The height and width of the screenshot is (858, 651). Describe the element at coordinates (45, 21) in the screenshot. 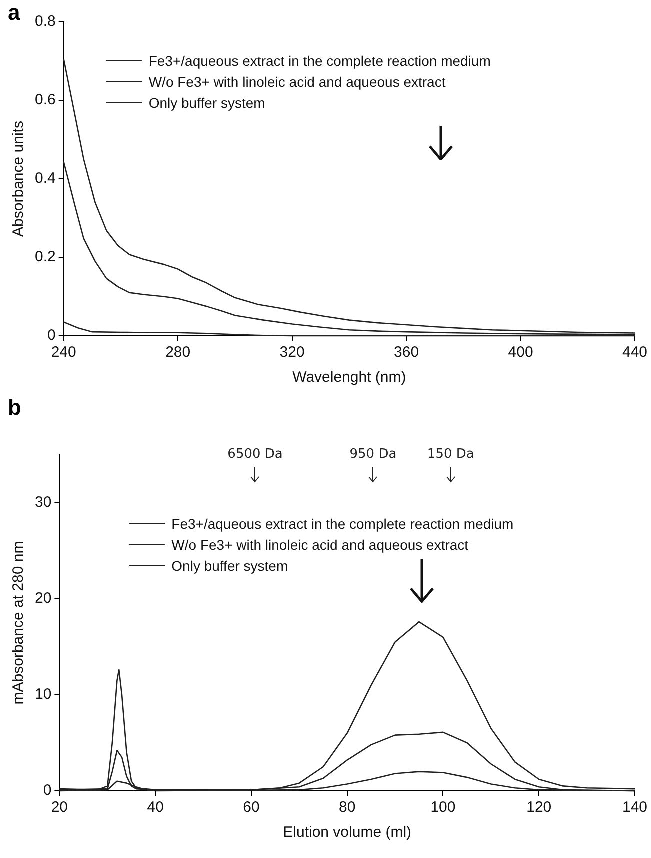

I see `y-tick-label: 0.8` at that location.